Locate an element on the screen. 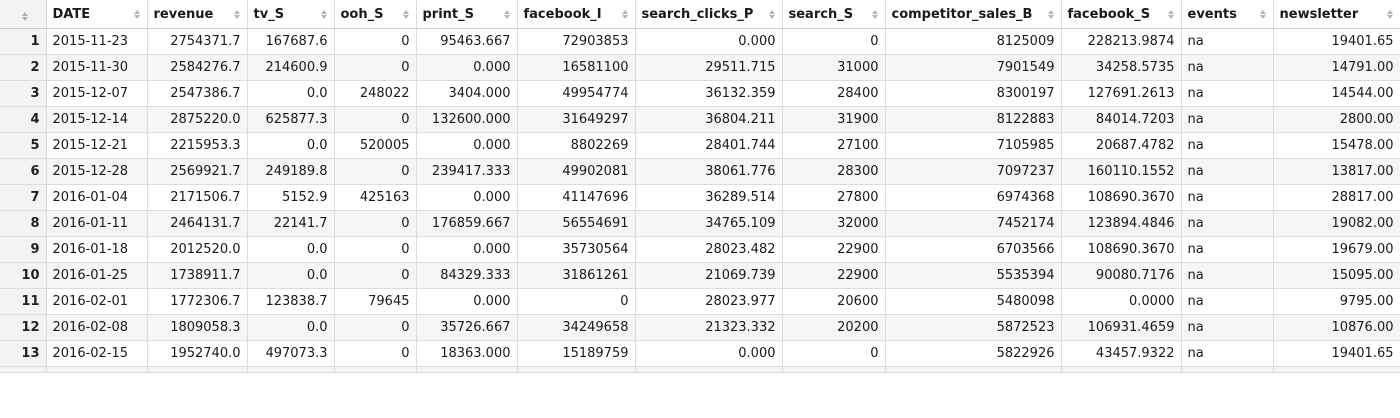 The width and height of the screenshot is (1400, 418). table-cell: 2584276.7 is located at coordinates (197, 67).